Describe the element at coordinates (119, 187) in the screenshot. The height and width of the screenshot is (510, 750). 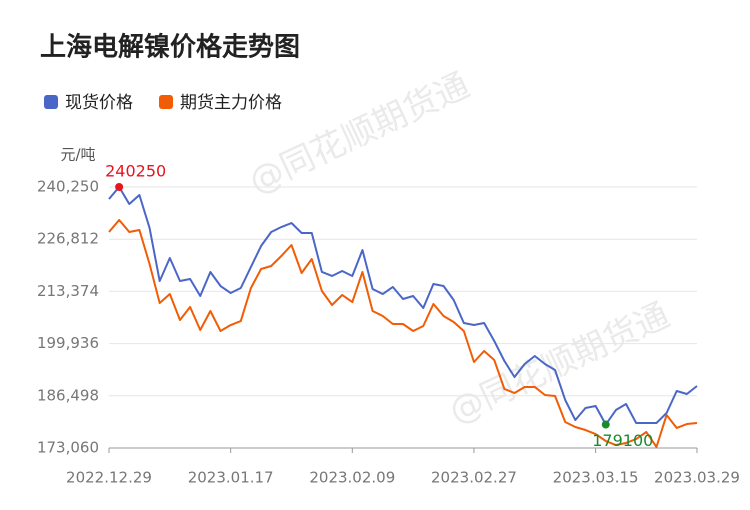
I see `max-point` at that location.